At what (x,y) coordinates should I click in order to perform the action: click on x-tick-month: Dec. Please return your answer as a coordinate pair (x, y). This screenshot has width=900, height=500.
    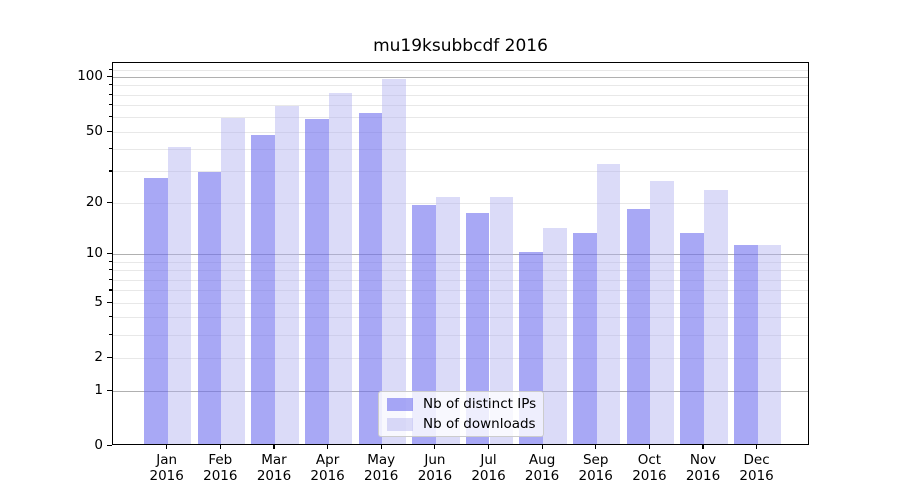
    Looking at the image, I should click on (756, 460).